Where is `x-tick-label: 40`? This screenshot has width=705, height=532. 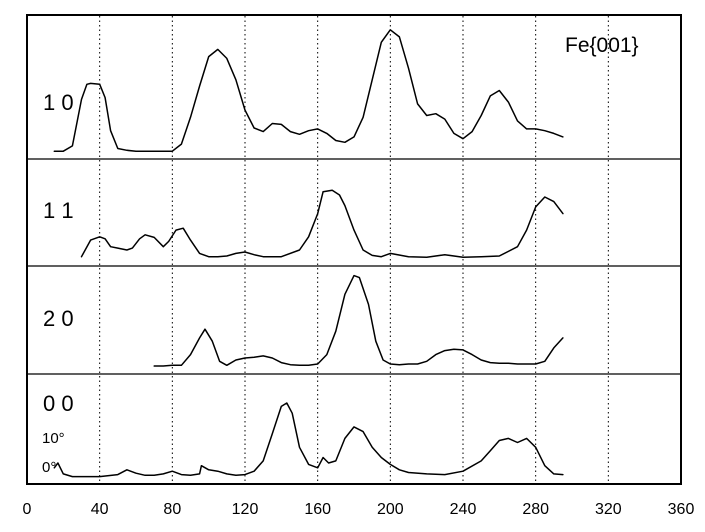
x-tick-label: 40 is located at coordinates (100, 509).